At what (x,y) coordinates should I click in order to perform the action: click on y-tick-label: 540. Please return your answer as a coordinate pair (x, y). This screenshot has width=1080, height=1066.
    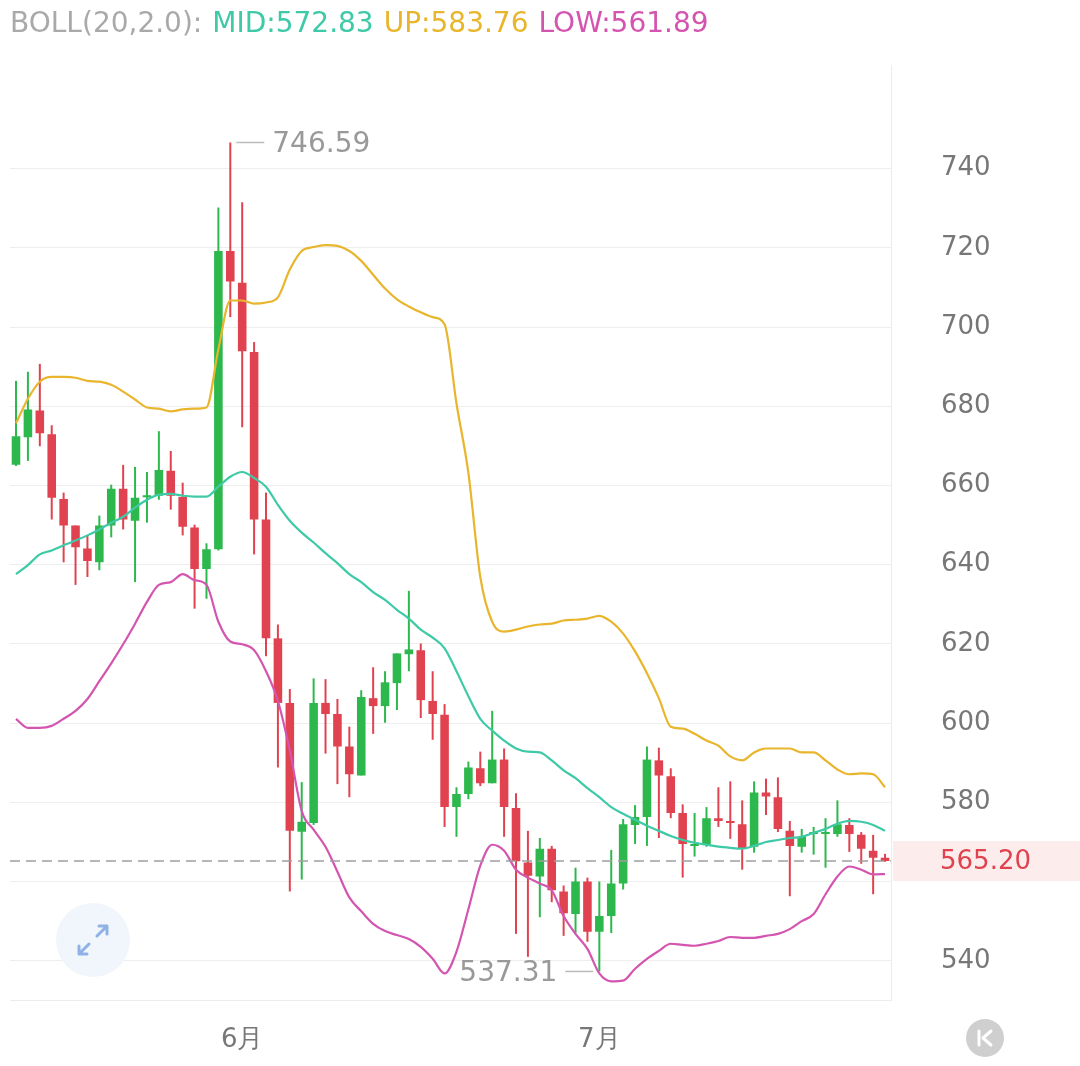
    Looking at the image, I should click on (966, 958).